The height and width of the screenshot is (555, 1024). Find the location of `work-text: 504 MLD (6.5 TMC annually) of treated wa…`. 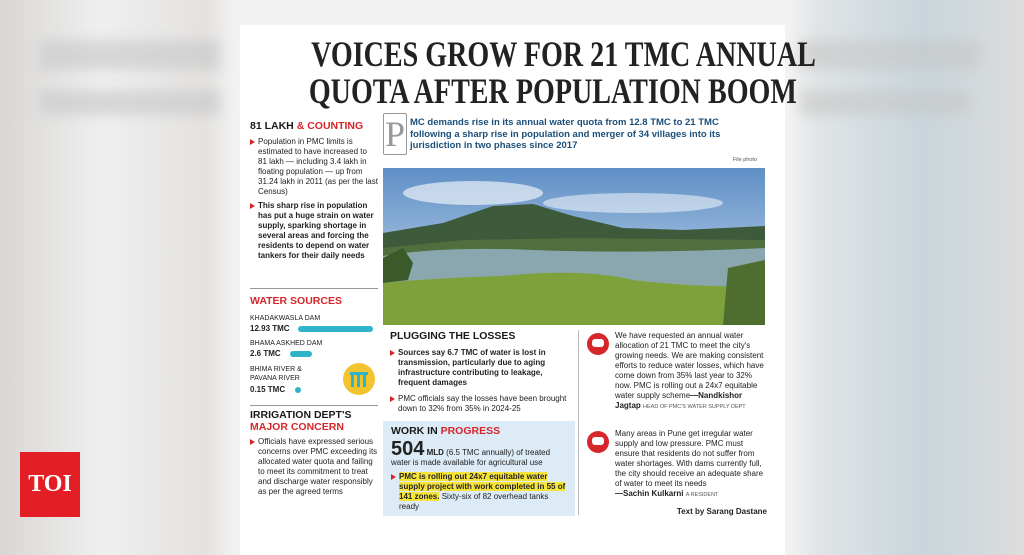

work-text: 504 MLD (6.5 TMC annually) of treated wa… is located at coordinates (480, 453).